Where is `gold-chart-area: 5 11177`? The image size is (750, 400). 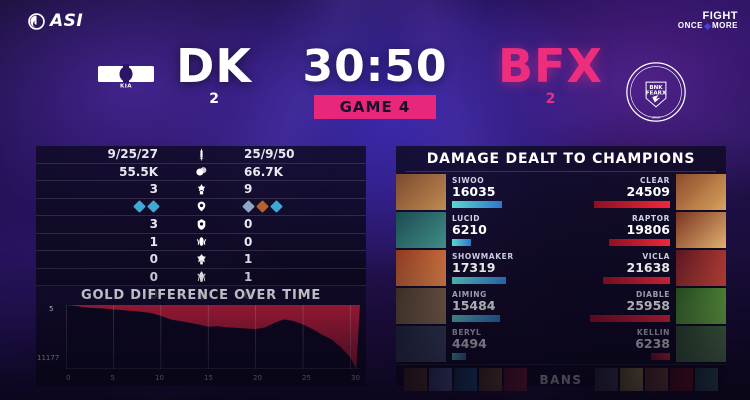 gold-chart-area: 5 11177 is located at coordinates (201, 338).